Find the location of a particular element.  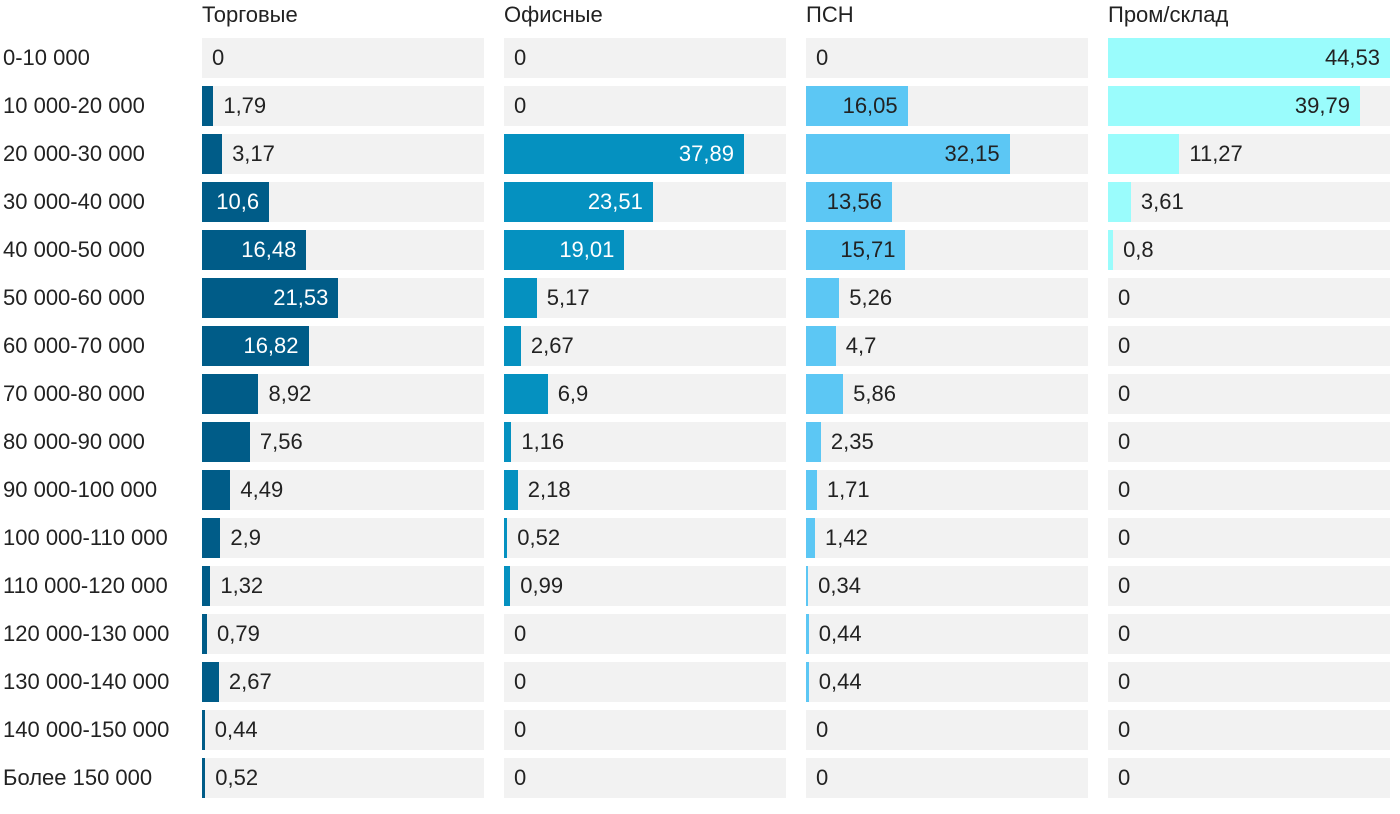

bar-track: 8,92 is located at coordinates (343, 394).